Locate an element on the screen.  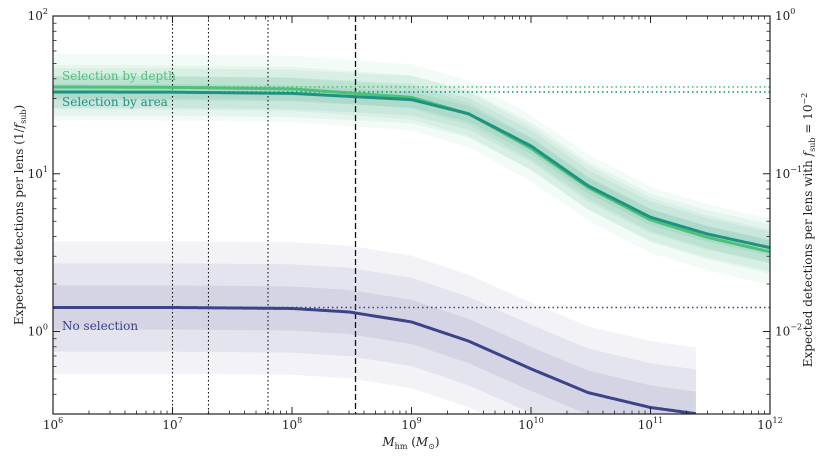
y-right-tick-labels: 10⁻² 10⁻¹ 10⁰ is located at coordinates (788, 173).